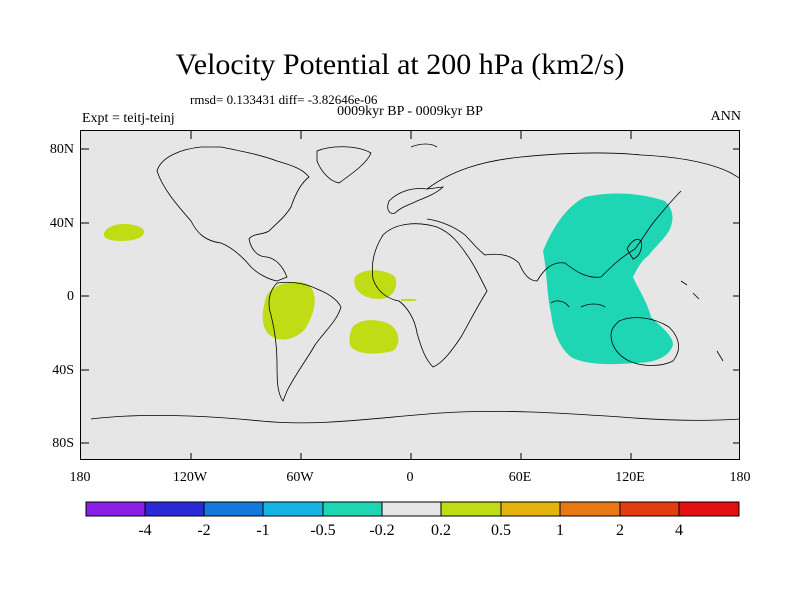  What do you see at coordinates (725, 116) in the screenshot?
I see `season-label: ANN` at bounding box center [725, 116].